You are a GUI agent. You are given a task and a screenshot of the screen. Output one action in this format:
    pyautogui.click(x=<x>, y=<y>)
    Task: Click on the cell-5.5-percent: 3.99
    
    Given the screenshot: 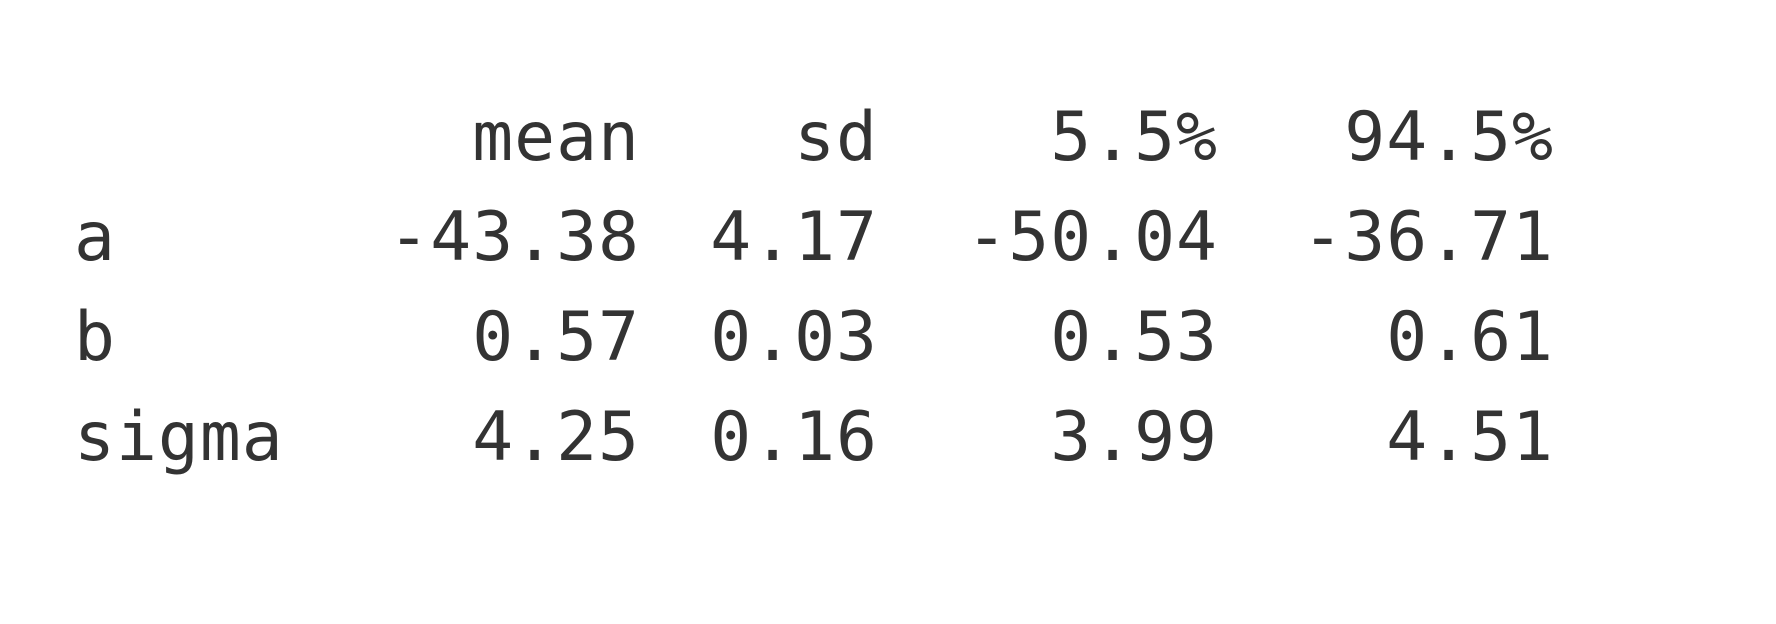 What is the action you would take?
    pyautogui.click(x=1134, y=437)
    